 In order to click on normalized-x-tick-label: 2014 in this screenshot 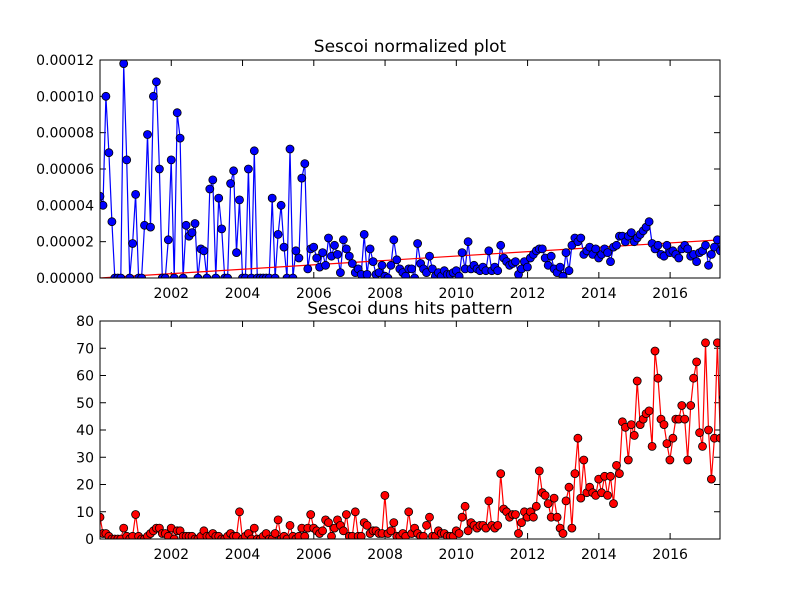, I will do `click(599, 294)`.